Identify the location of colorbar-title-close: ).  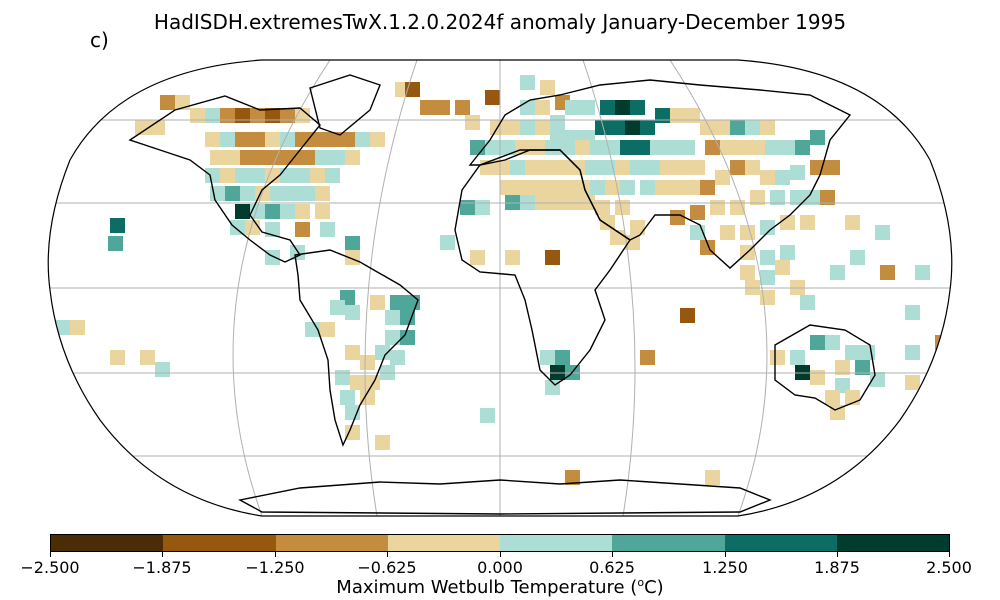
(660, 587).